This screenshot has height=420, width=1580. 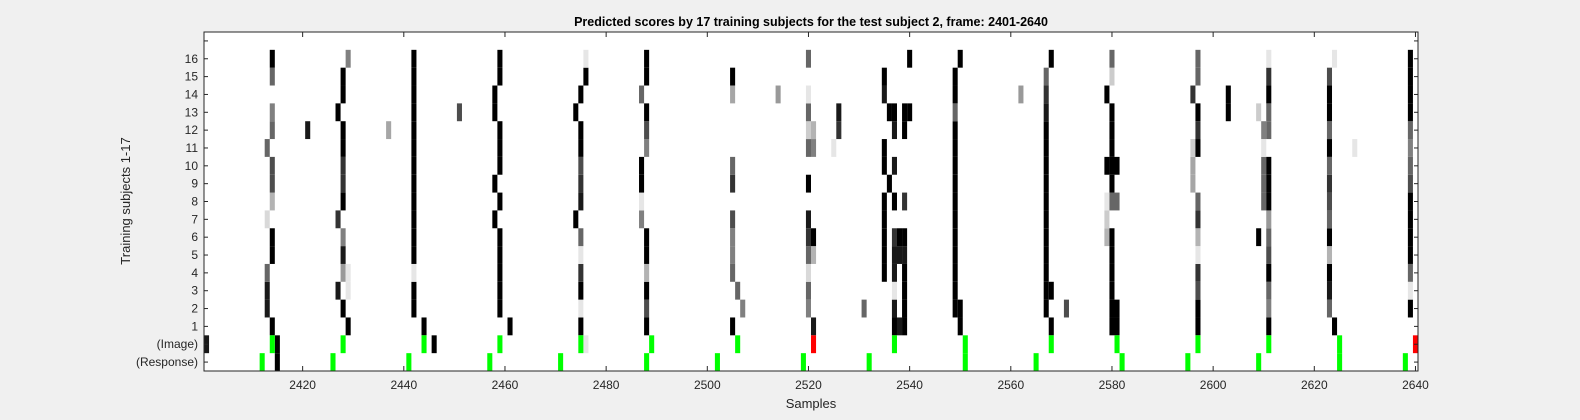 I want to click on y-tick-label: 11, so click(x=192, y=148).